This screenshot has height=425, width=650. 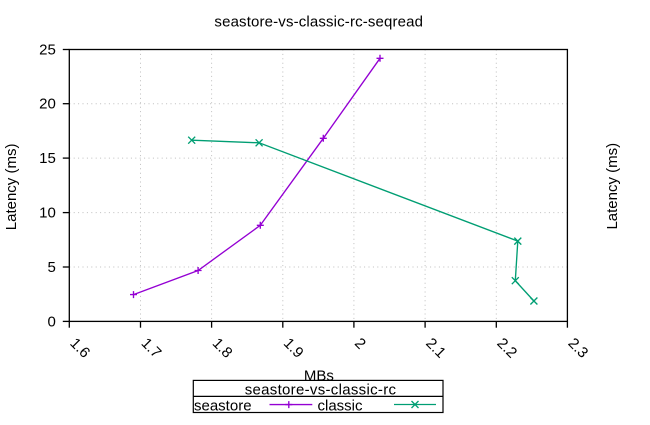 I want to click on svg-text: seastore-vs-classic-rc-seqread, so click(x=318, y=22).